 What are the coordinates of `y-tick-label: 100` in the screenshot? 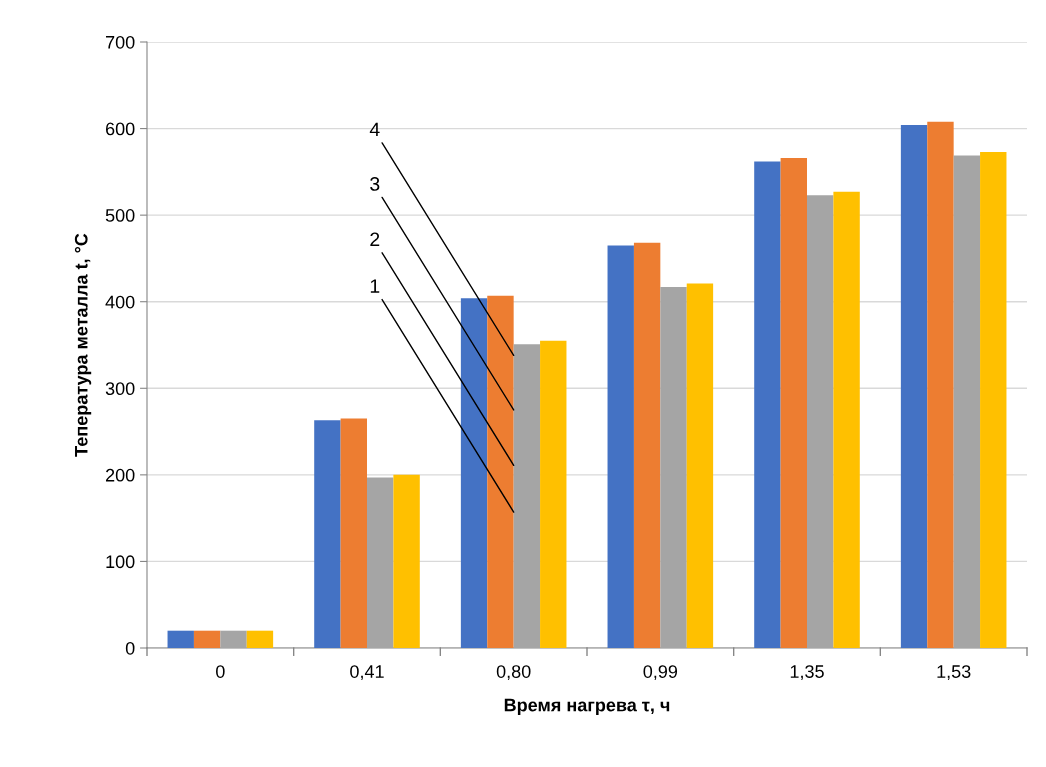 It's located at (120, 562).